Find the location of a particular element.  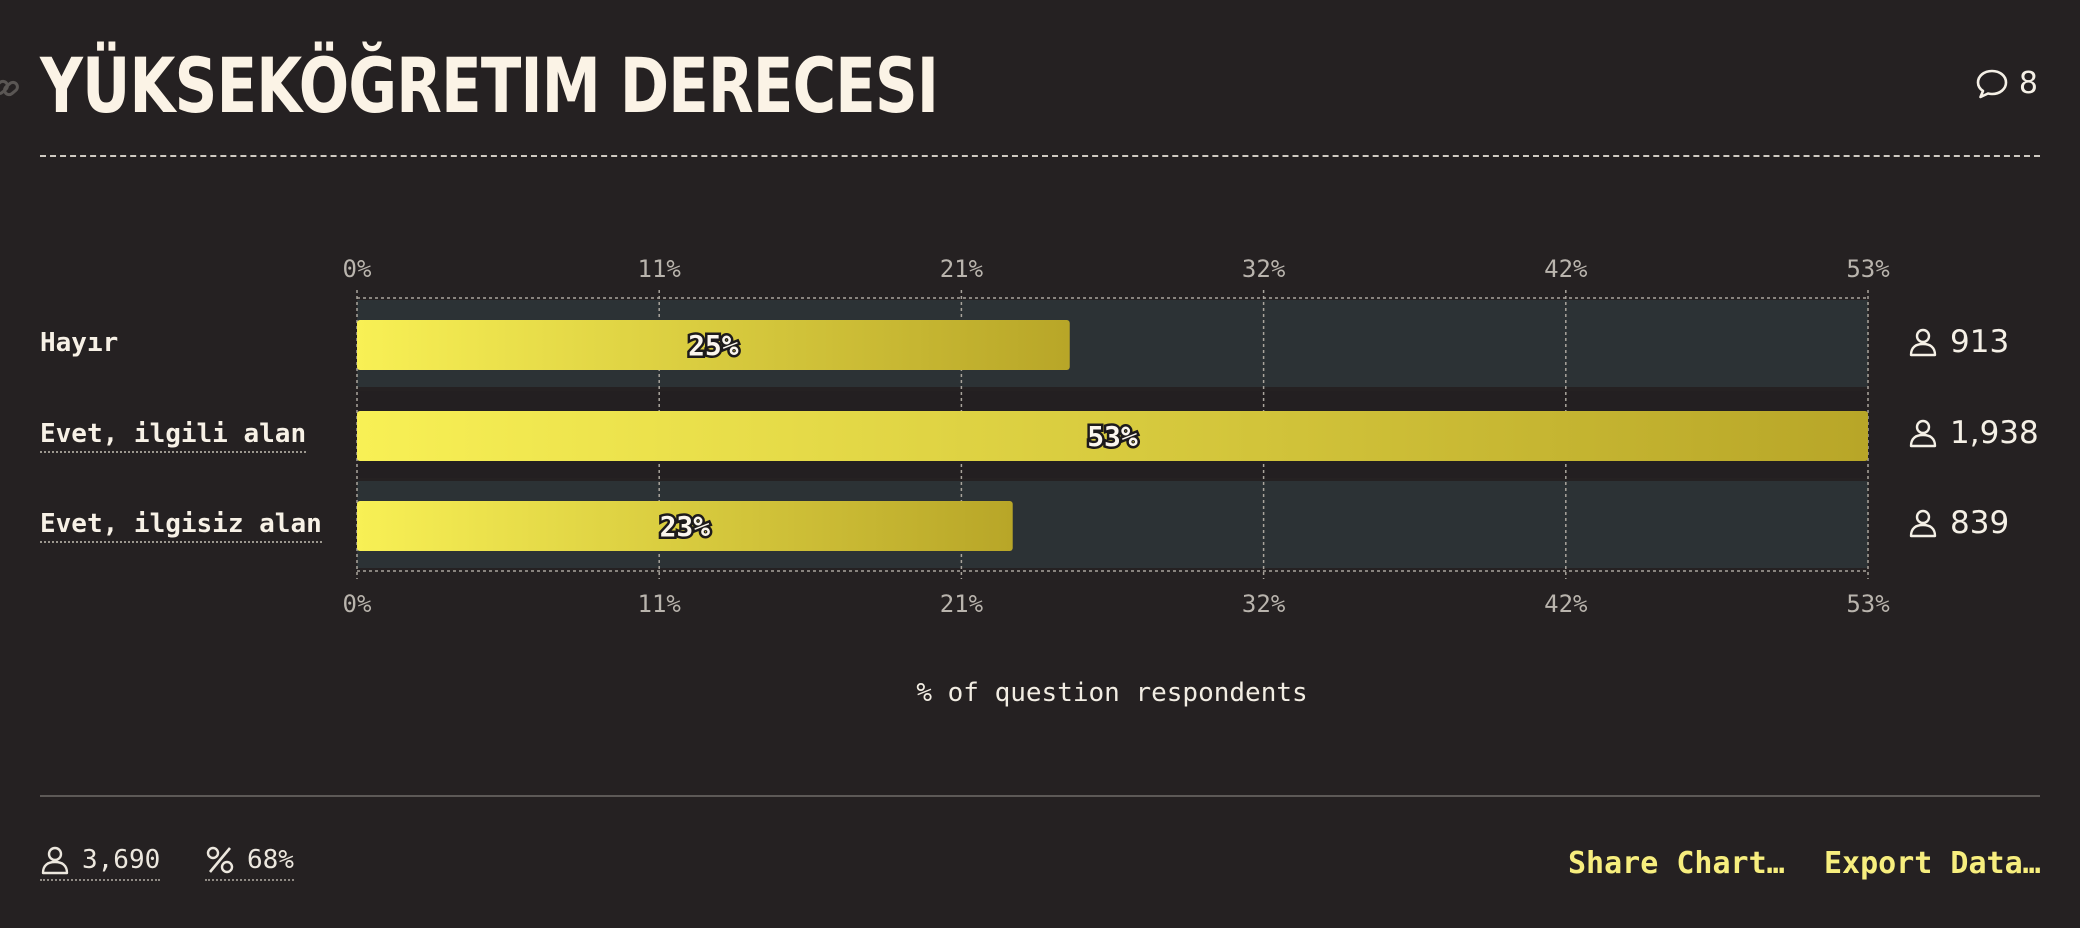

x-tick-label-top: 21% is located at coordinates (961, 269).